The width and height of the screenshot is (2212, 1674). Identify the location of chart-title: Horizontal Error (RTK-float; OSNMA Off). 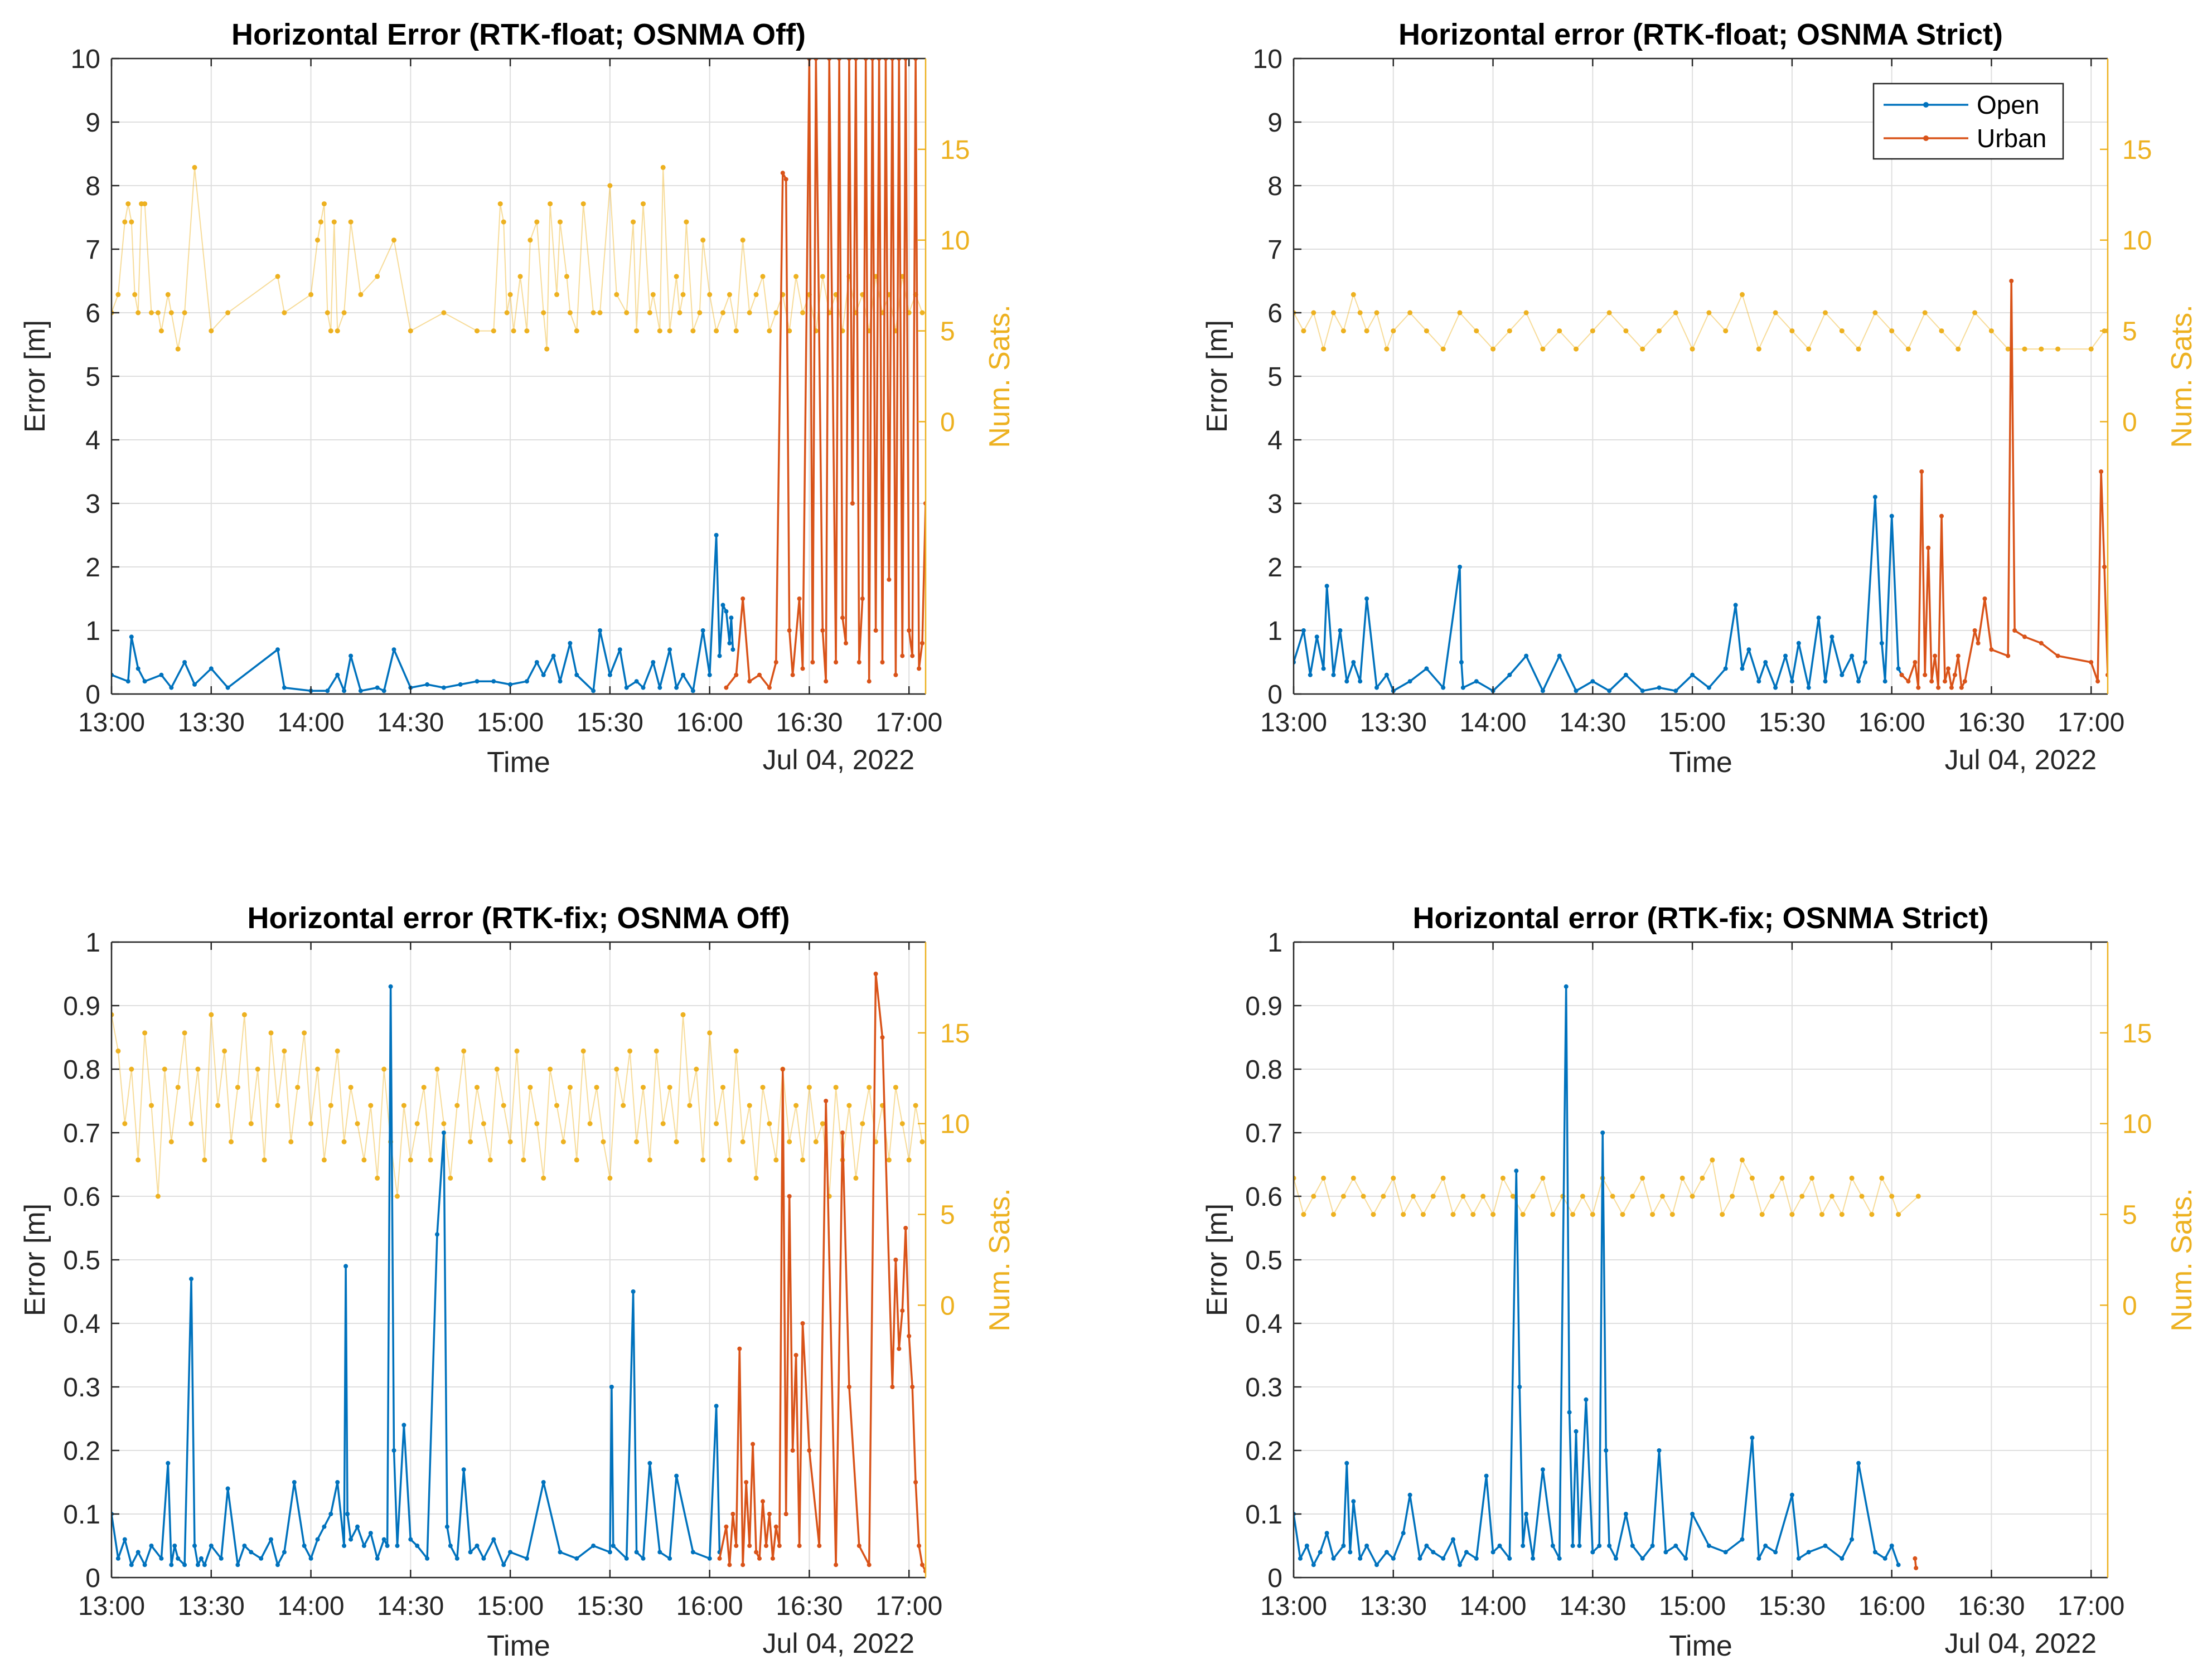
(518, 34).